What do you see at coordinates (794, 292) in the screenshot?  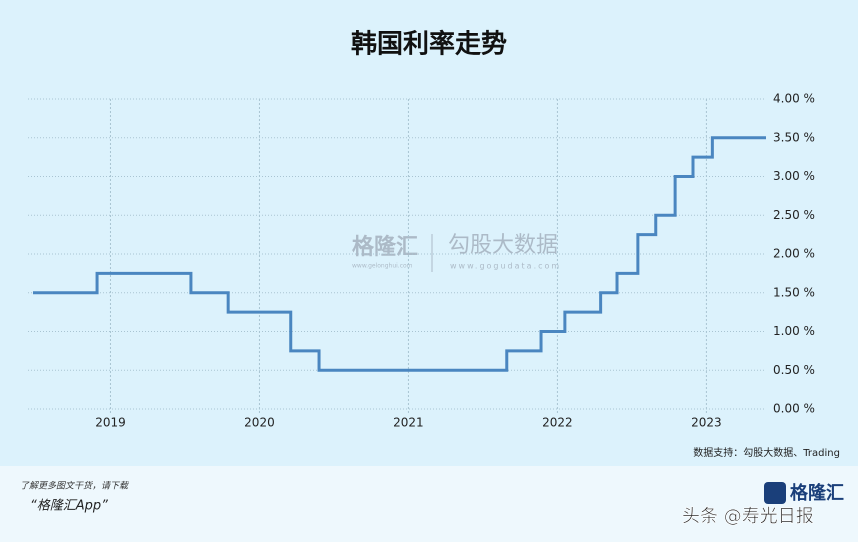 I see `y-tick-label: 1.50 %` at bounding box center [794, 292].